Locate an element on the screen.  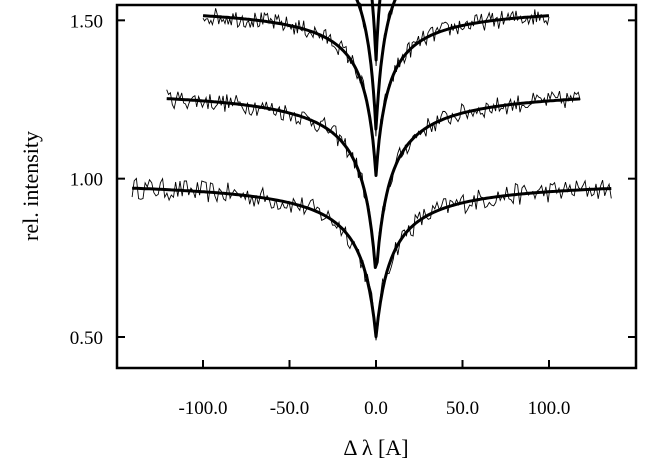
y-tick-label: 1.00 is located at coordinates (86, 180).